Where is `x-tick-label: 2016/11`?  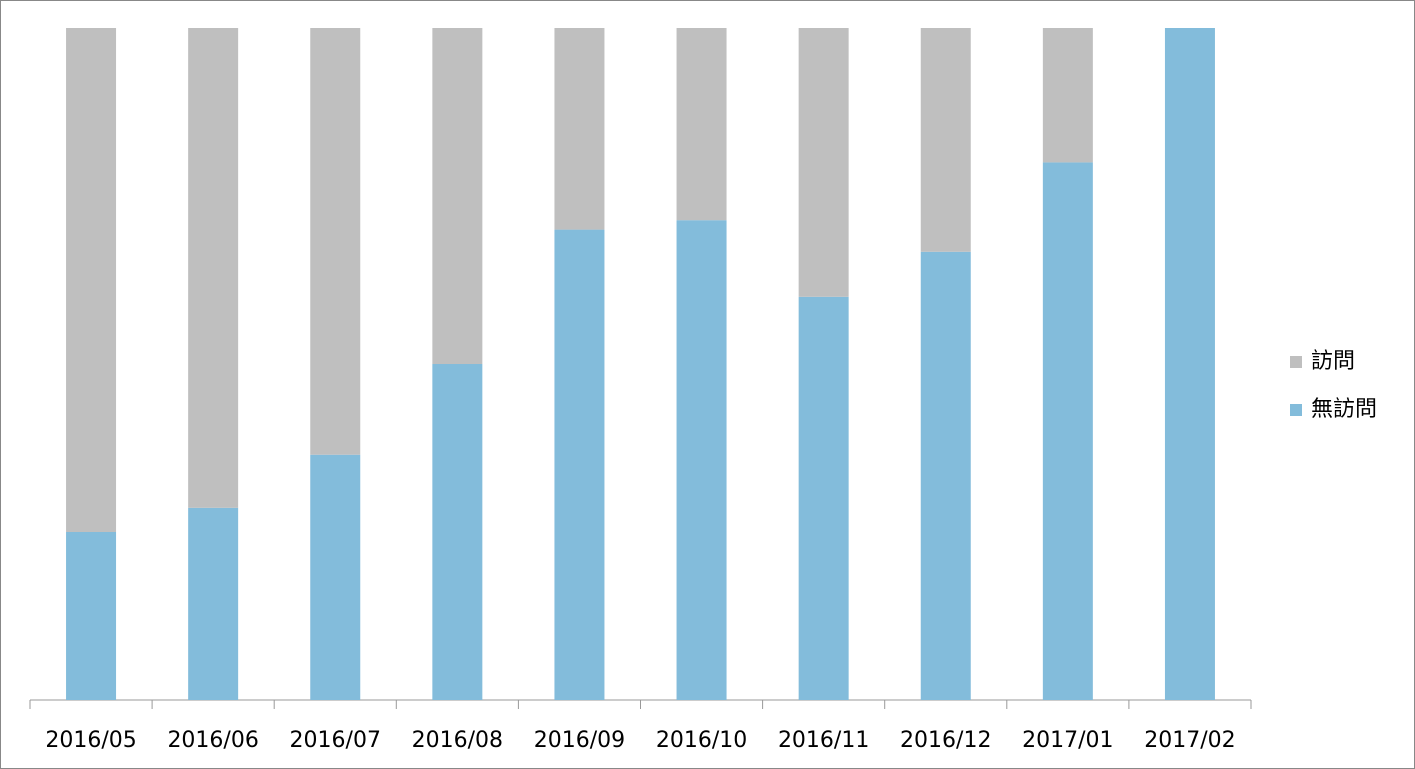 x-tick-label: 2016/11 is located at coordinates (823, 740).